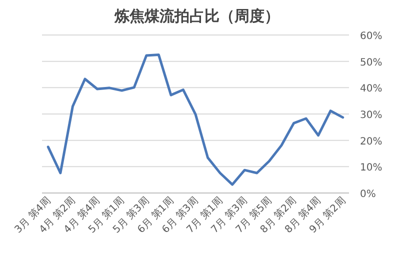 Image resolution: width=394 pixels, height=267 pixels. What do you see at coordinates (371, 62) in the screenshot?
I see `y-tick-label: 50%` at bounding box center [371, 62].